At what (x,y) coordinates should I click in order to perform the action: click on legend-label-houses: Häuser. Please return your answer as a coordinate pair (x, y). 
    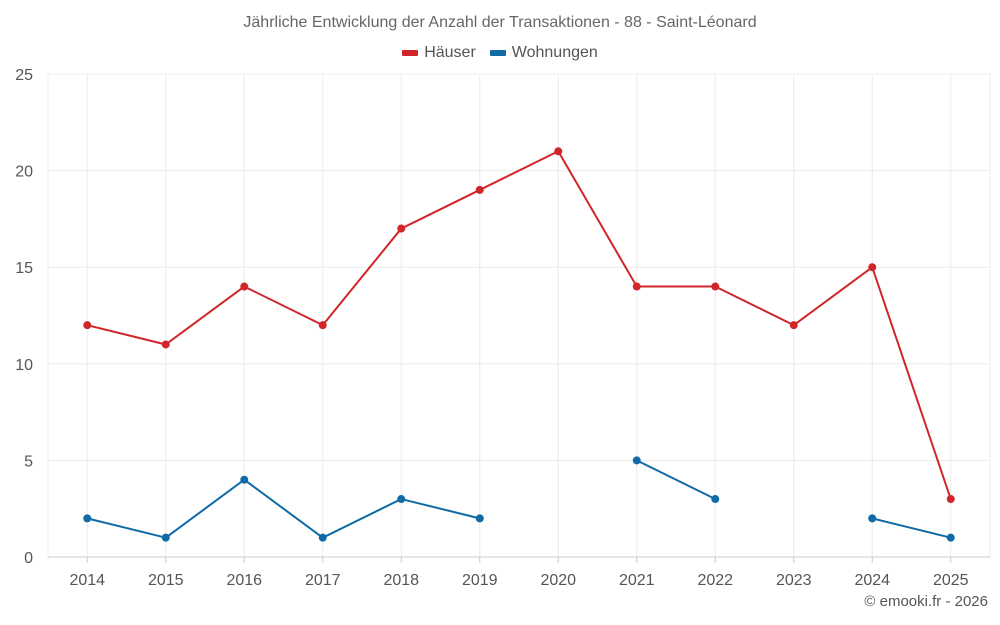
    Looking at the image, I should click on (450, 52).